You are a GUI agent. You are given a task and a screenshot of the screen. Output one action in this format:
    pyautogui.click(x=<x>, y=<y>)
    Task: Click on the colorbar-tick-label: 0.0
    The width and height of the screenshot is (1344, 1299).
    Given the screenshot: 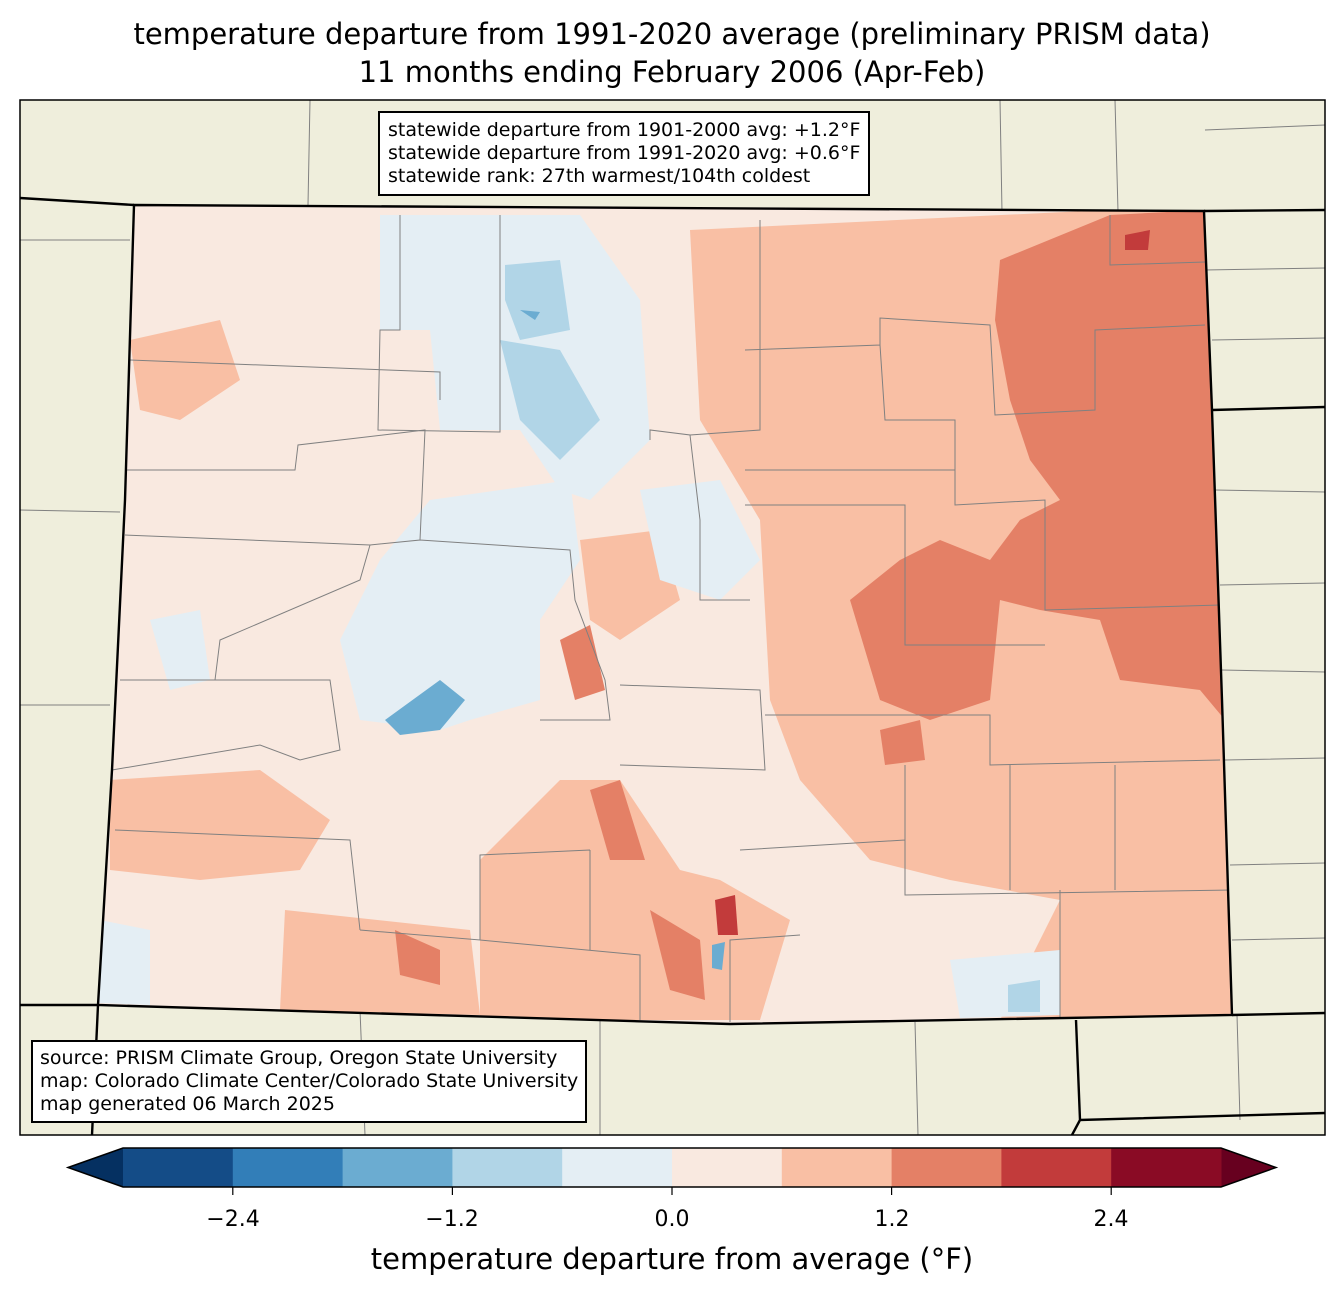 What is the action you would take?
    pyautogui.click(x=672, y=1219)
    